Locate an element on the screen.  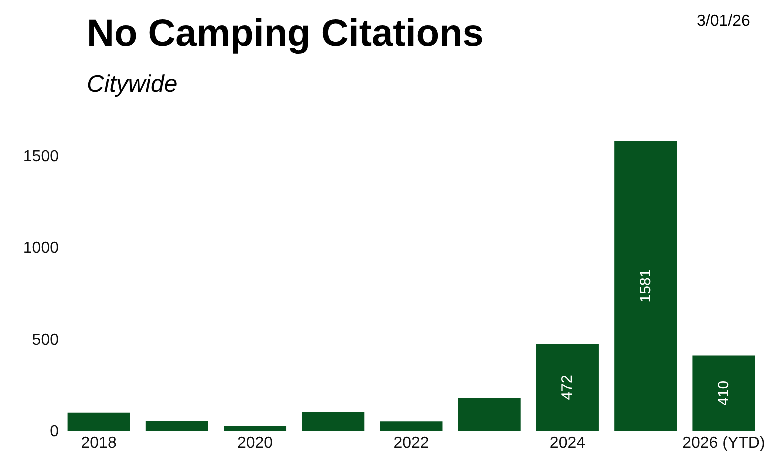
y-tick-label: 500 is located at coordinates (46, 340).